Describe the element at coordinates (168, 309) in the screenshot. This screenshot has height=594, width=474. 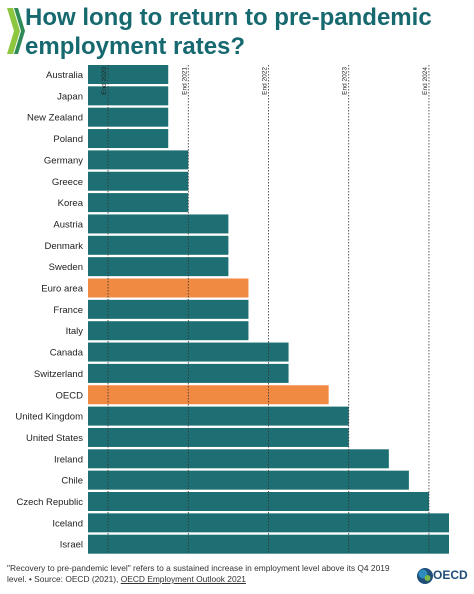
I see `bar-france` at that location.